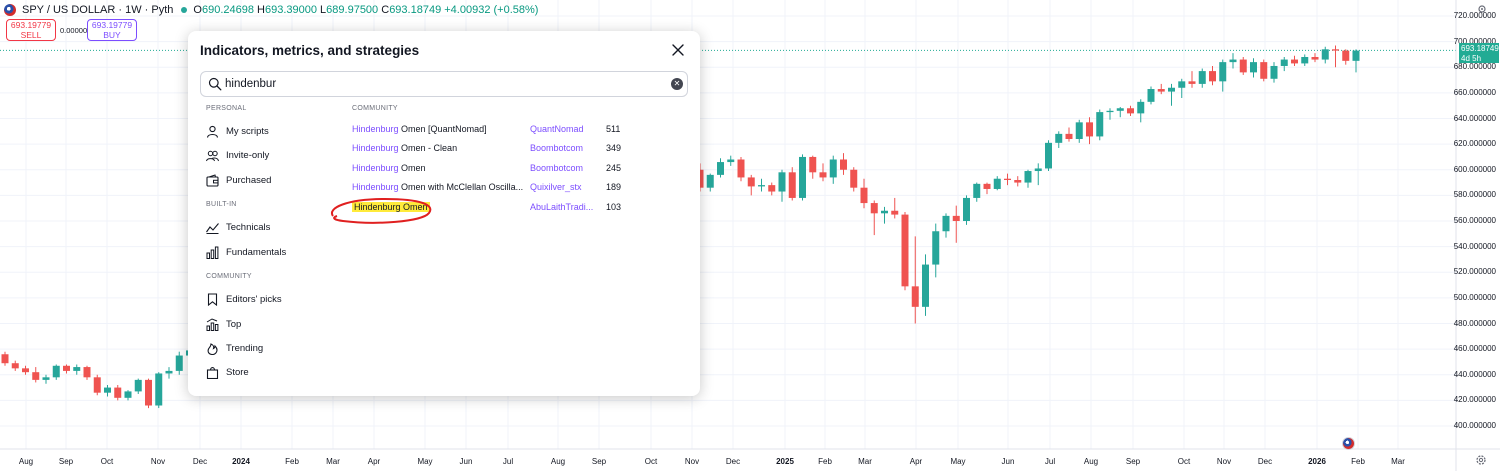 This screenshot has width=1500, height=471. I want to click on shopping-bag-icon, so click(212, 372).